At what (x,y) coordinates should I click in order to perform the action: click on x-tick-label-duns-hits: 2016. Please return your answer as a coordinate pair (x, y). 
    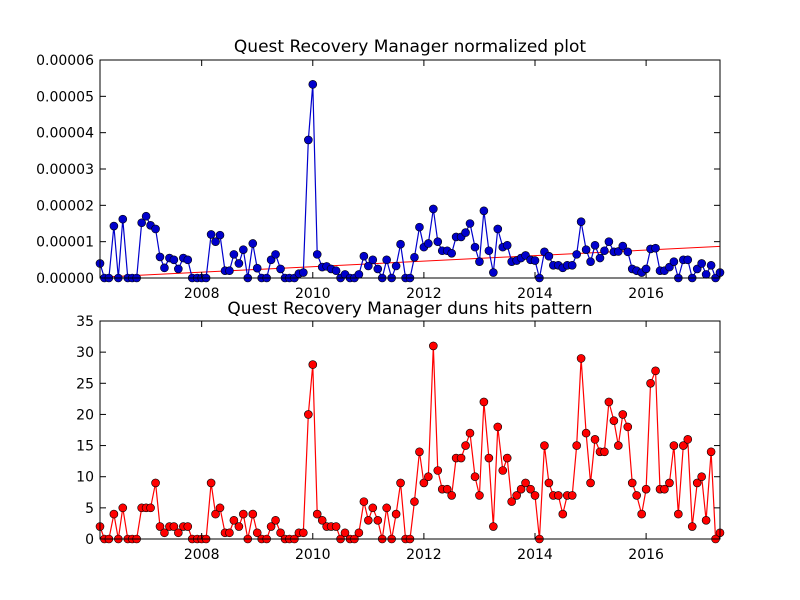
    Looking at the image, I should click on (646, 555).